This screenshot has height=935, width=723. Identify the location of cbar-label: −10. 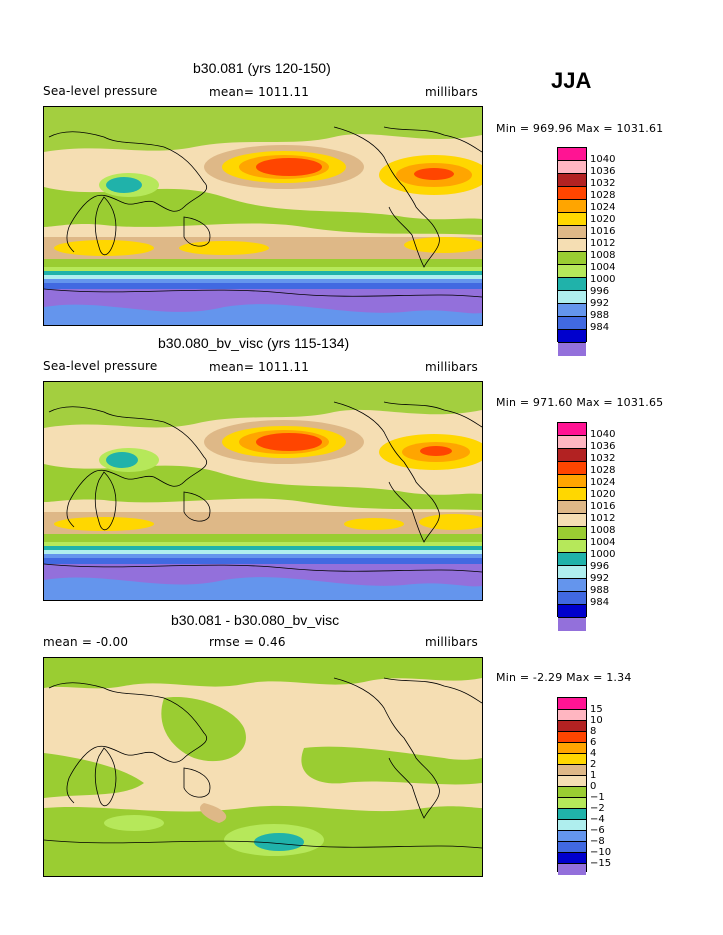
(601, 852).